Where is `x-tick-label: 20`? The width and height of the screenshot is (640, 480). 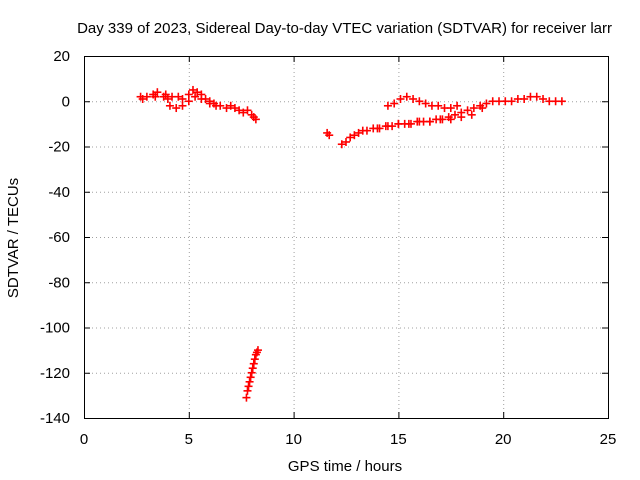 x-tick-label: 20 is located at coordinates (503, 439).